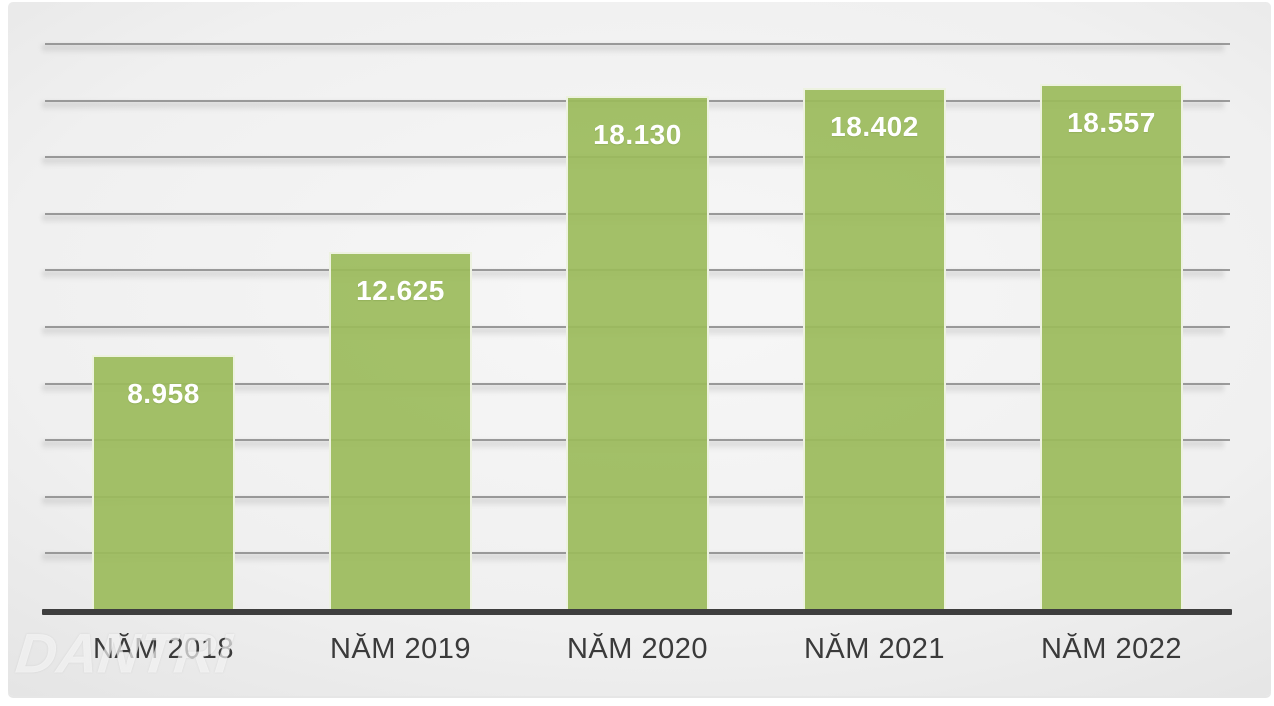  I want to click on bar-value-label: 18.130, so click(637, 134).